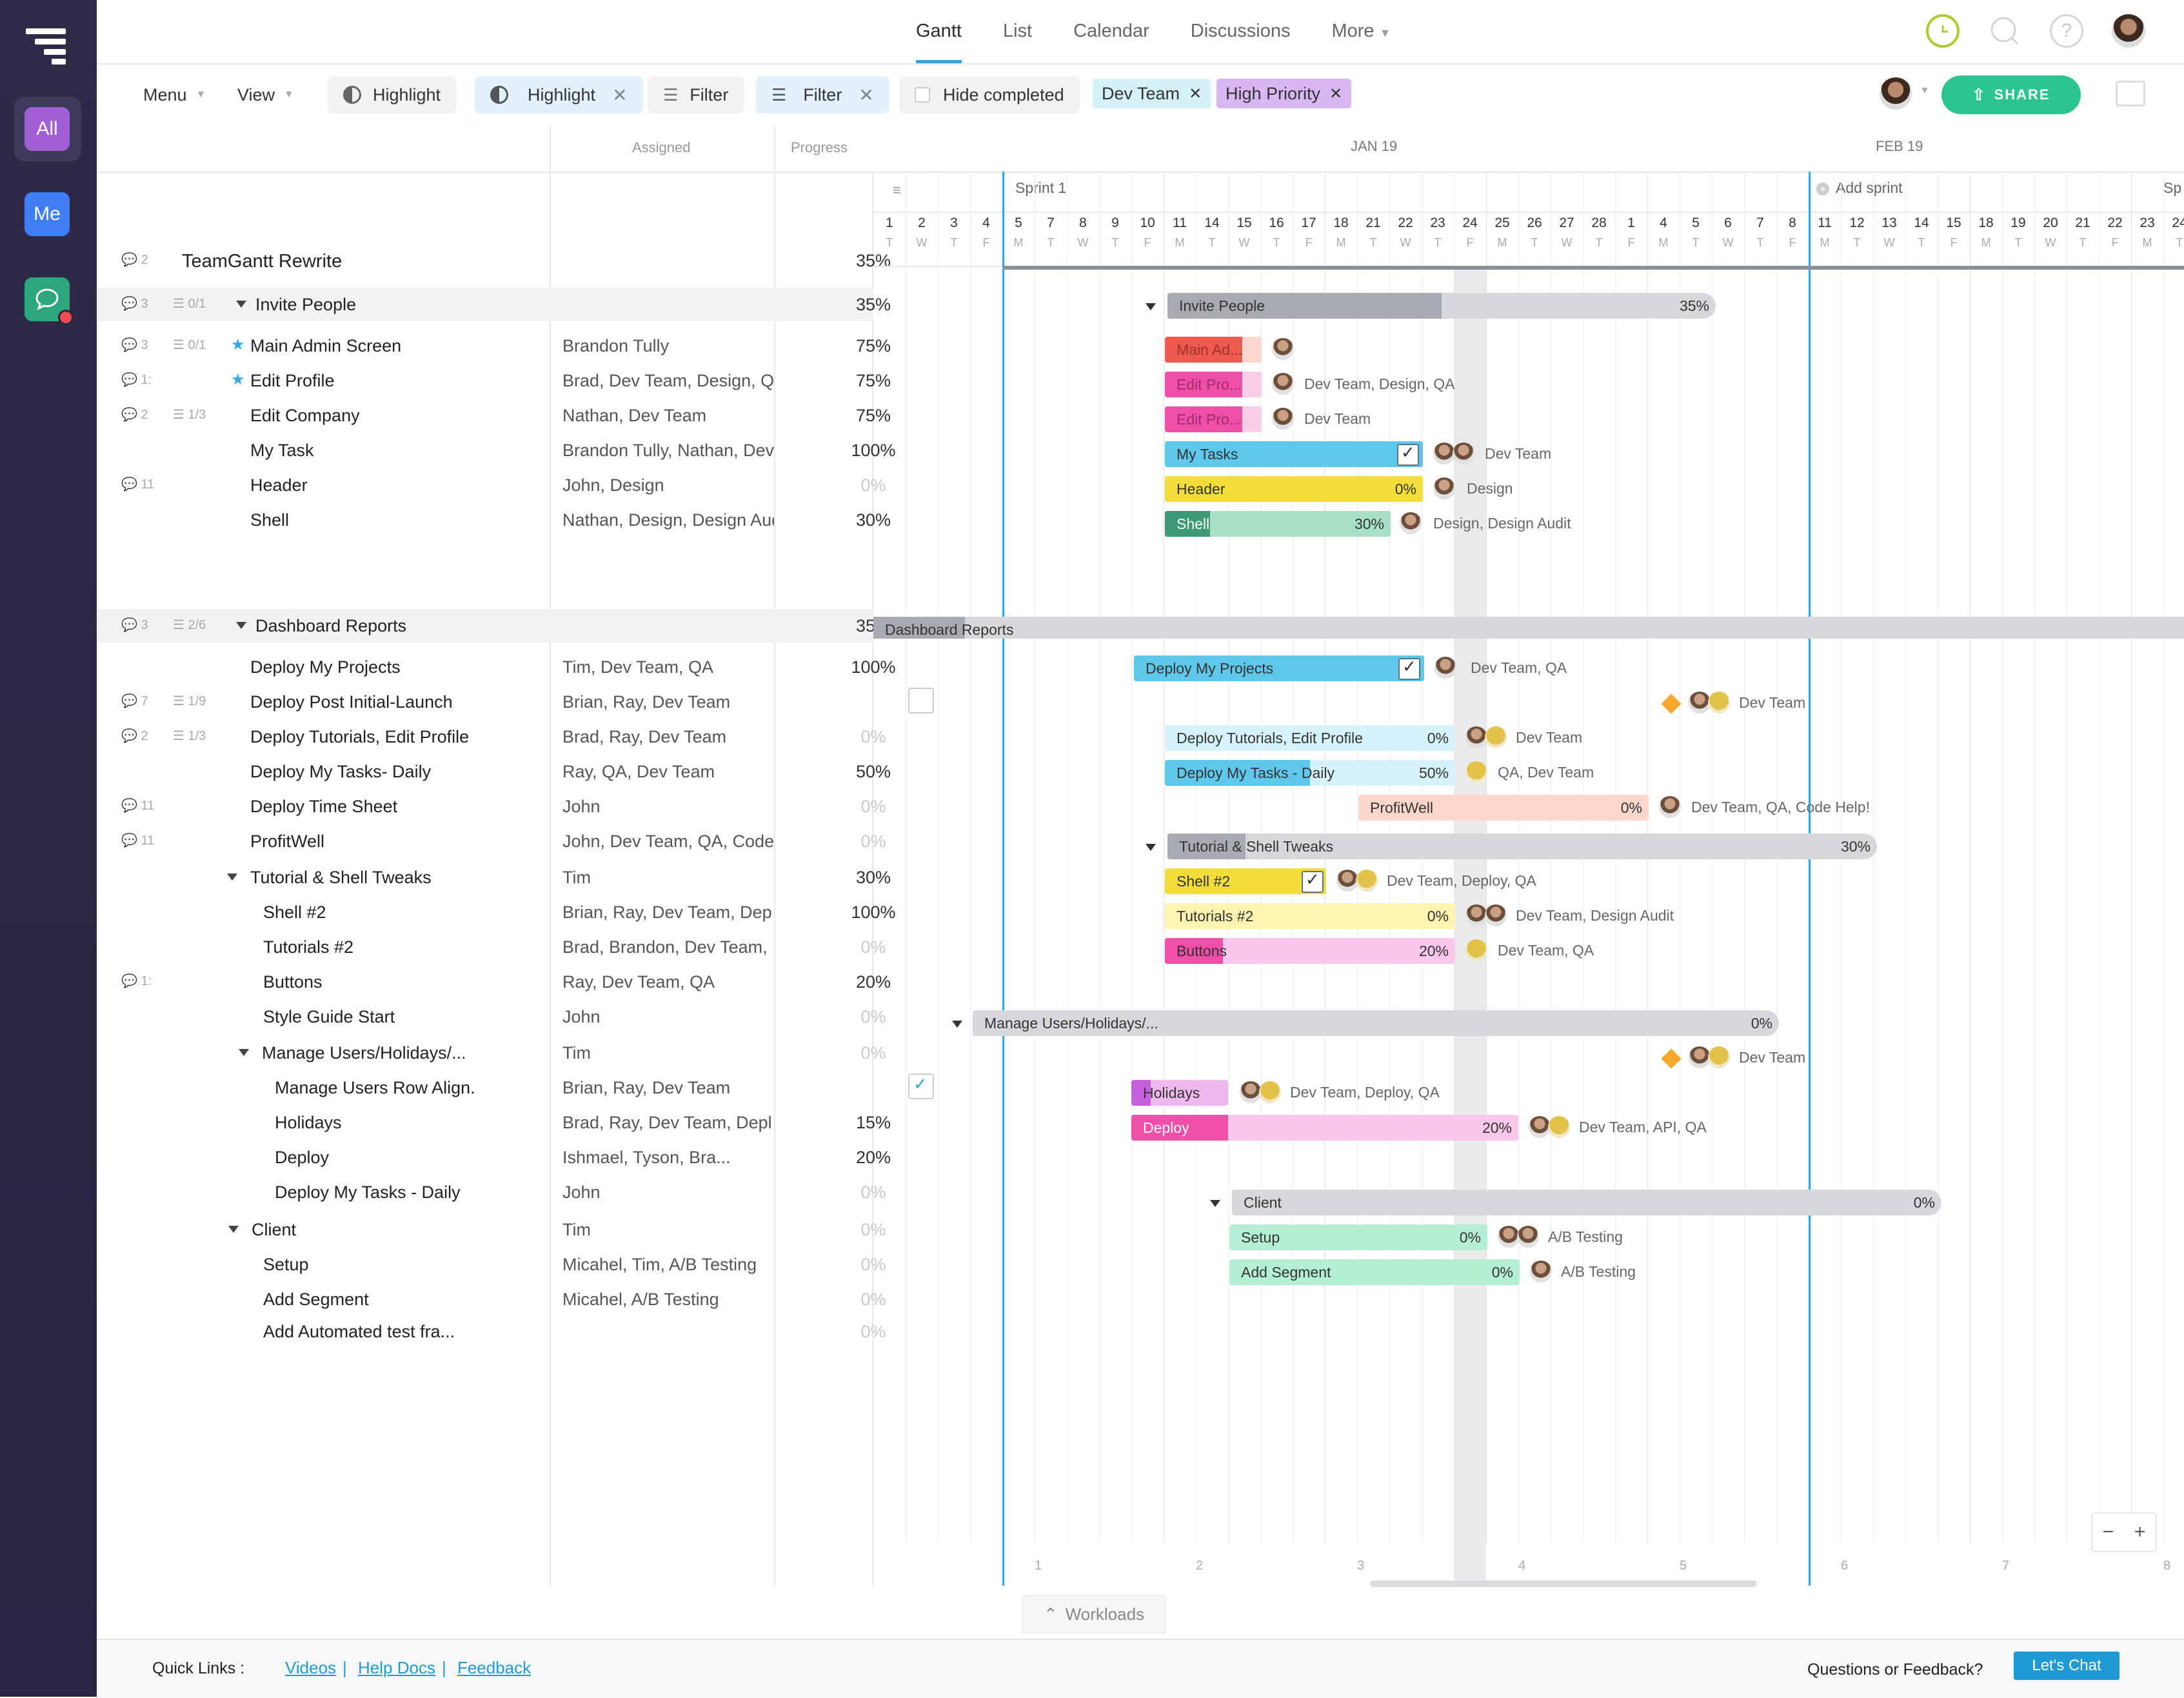 This screenshot has width=2184, height=1698. Describe the element at coordinates (46, 46) in the screenshot. I see `teamgantt-logo-icon` at that location.